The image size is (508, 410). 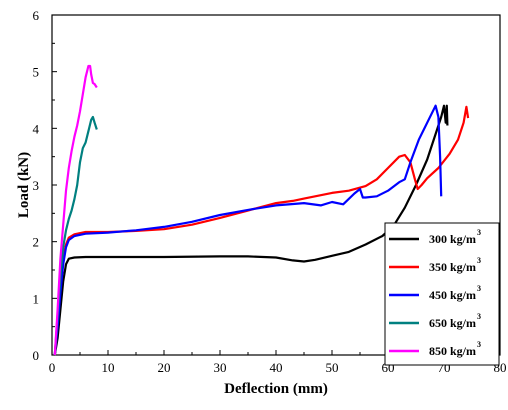 What do you see at coordinates (452, 267) in the screenshot?
I see `legend-label: 350 kg/m` at bounding box center [452, 267].